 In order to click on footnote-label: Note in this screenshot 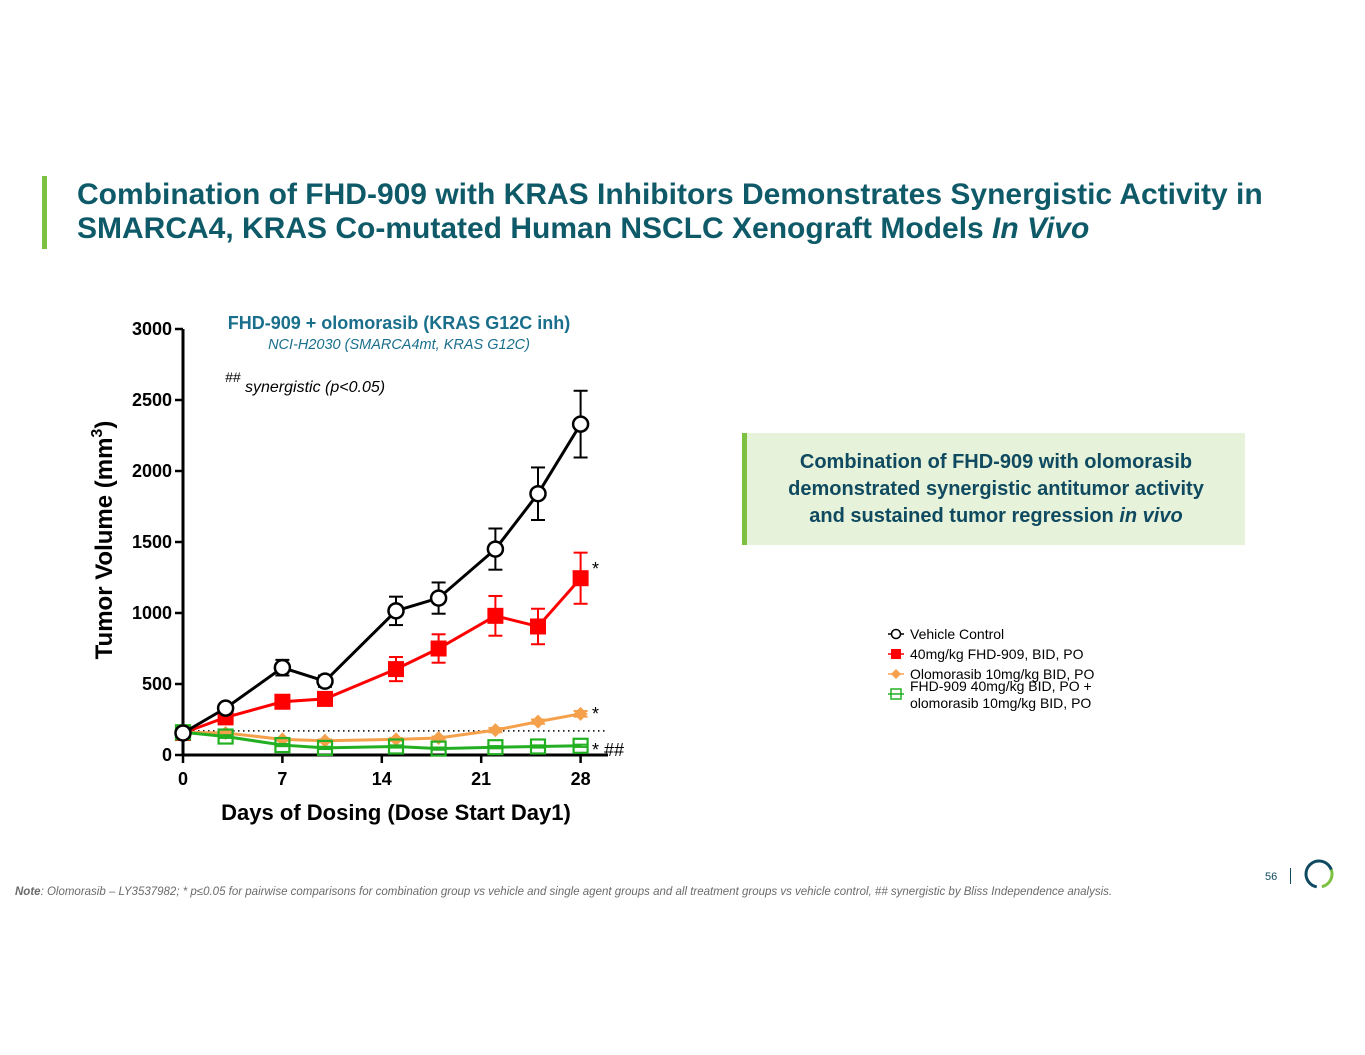, I will do `click(28, 892)`.